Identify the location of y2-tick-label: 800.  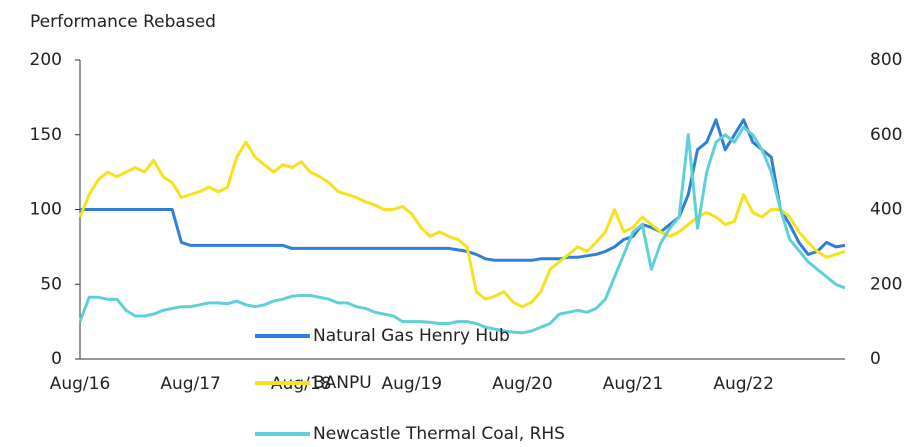
(886, 60).